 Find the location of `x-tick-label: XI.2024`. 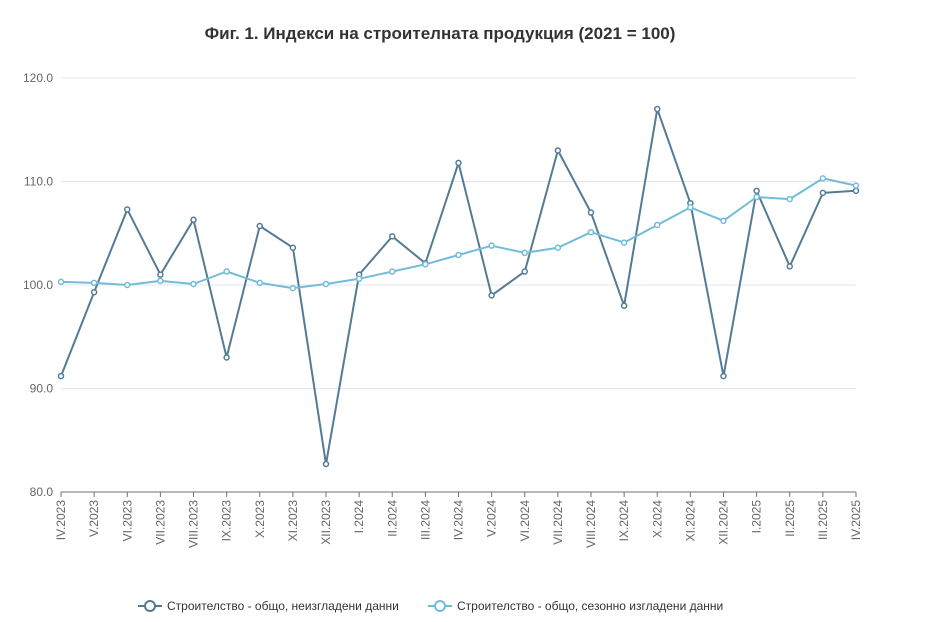

x-tick-label: XI.2024 is located at coordinates (690, 521).